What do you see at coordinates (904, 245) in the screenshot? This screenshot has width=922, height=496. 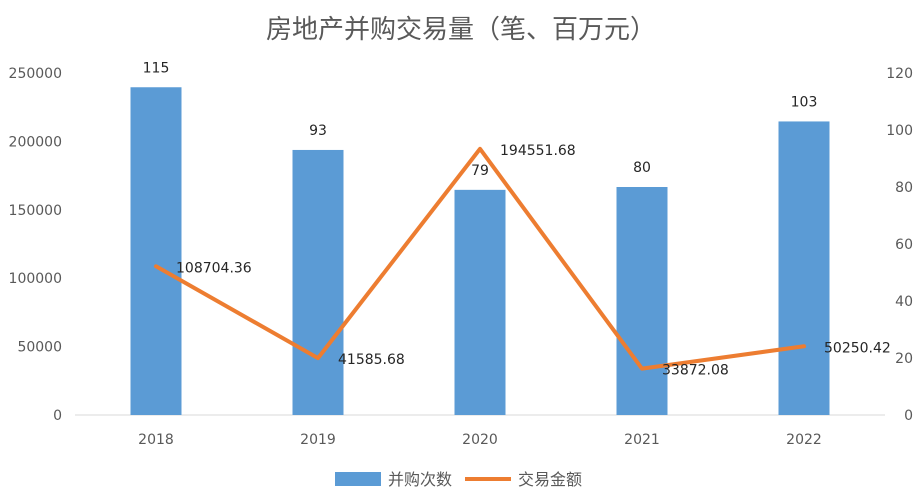 I see `right-axis-tick-label: 60` at bounding box center [904, 245].